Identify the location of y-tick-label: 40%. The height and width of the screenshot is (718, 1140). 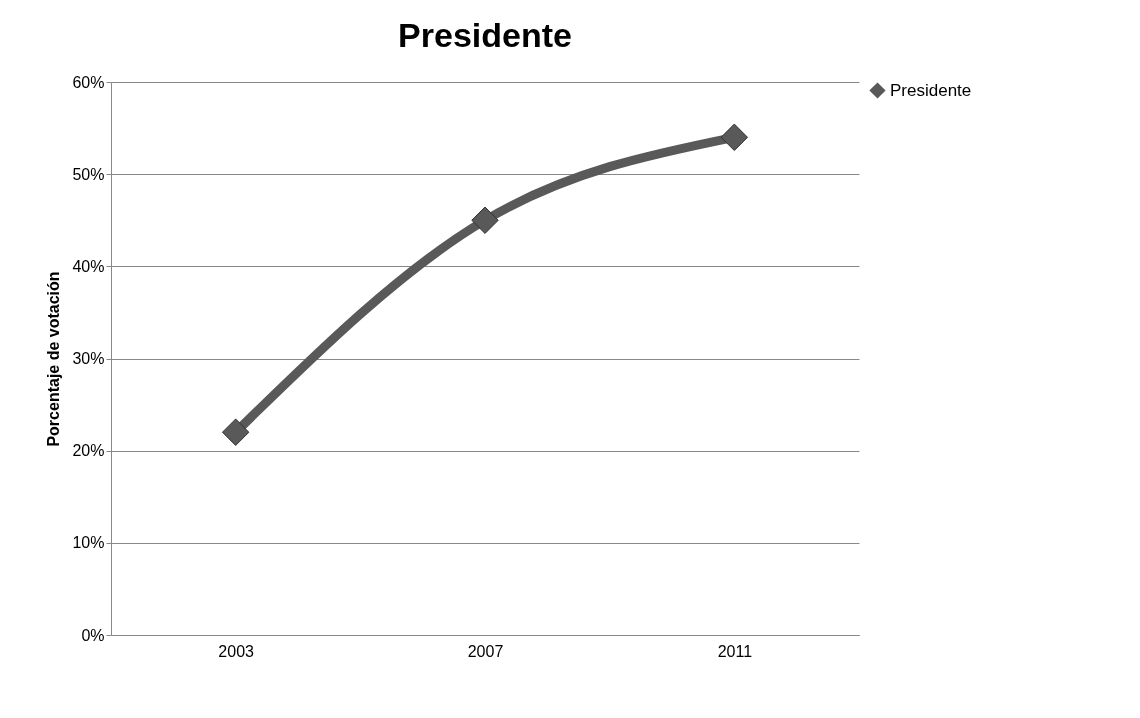
(88, 266).